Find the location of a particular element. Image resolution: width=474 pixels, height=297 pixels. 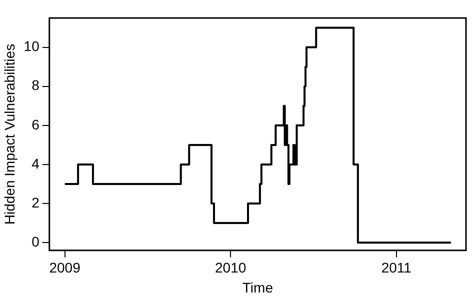

y-tick-label: 10 is located at coordinates (32, 46).